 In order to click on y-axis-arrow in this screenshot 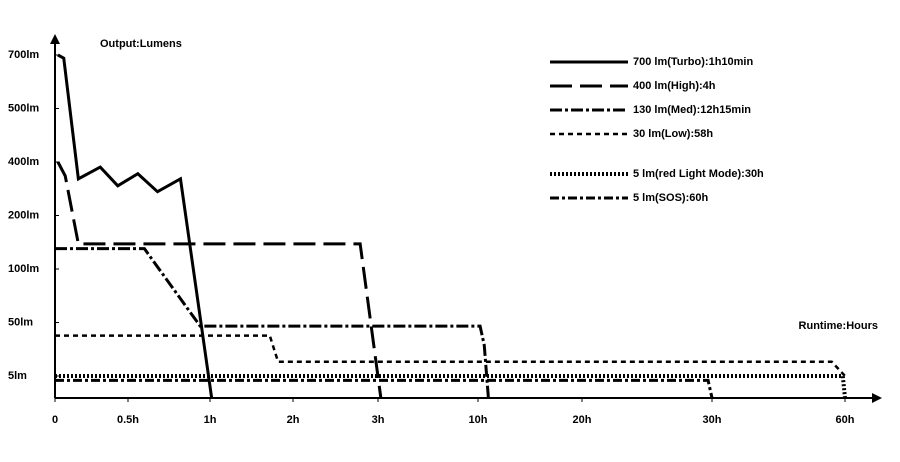, I will do `click(55, 39)`.